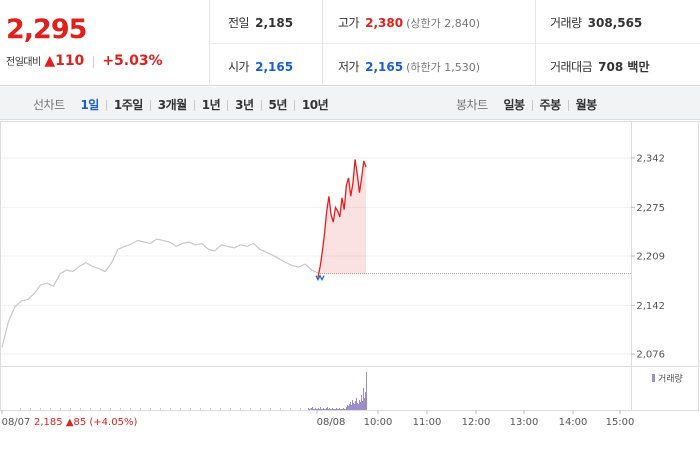  Describe the element at coordinates (624, 67) in the screenshot. I see `stat-value: 708 백만` at that location.